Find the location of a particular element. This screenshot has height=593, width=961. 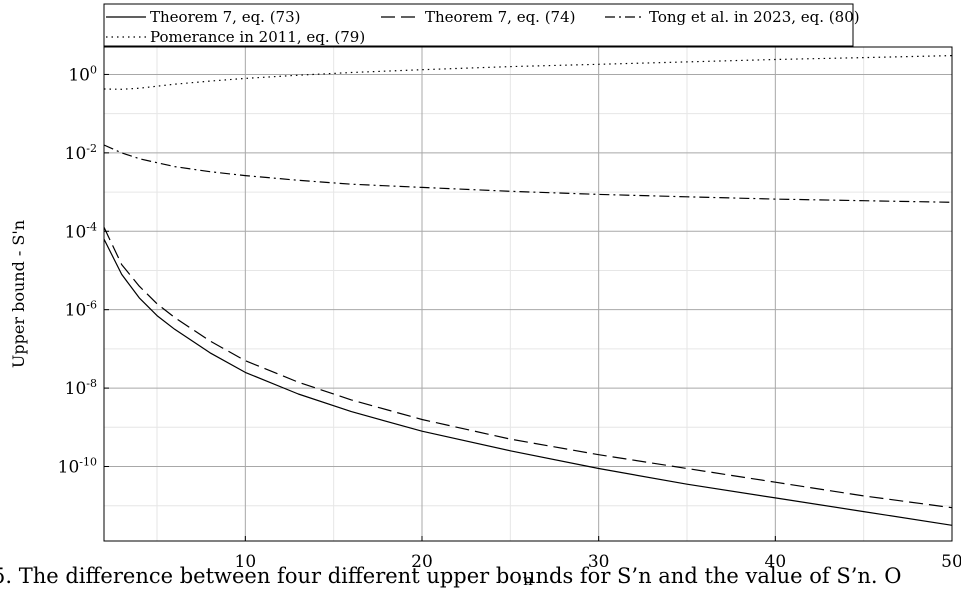

x-axis-label: n is located at coordinates (528, 580).